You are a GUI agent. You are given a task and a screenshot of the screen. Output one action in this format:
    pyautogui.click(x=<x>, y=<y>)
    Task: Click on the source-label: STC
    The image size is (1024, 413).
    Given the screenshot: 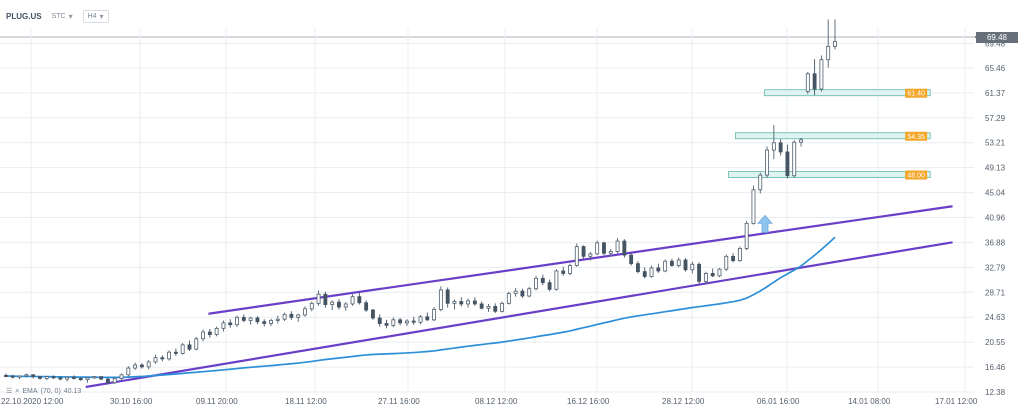 What is the action you would take?
    pyautogui.click(x=58, y=16)
    